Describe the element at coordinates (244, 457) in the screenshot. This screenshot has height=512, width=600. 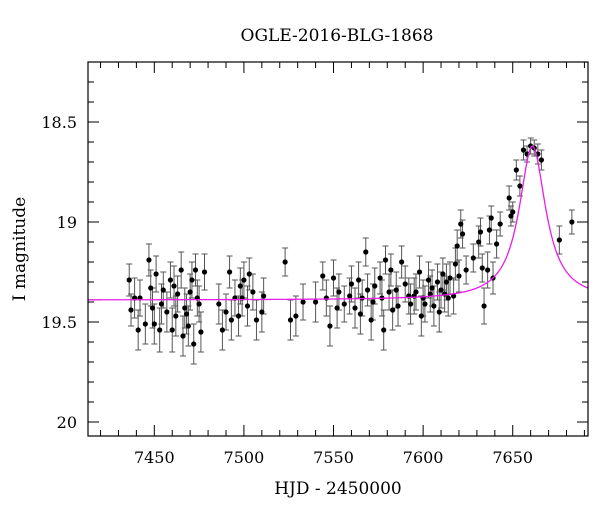
I see `x-tick-label: 7500` at that location.